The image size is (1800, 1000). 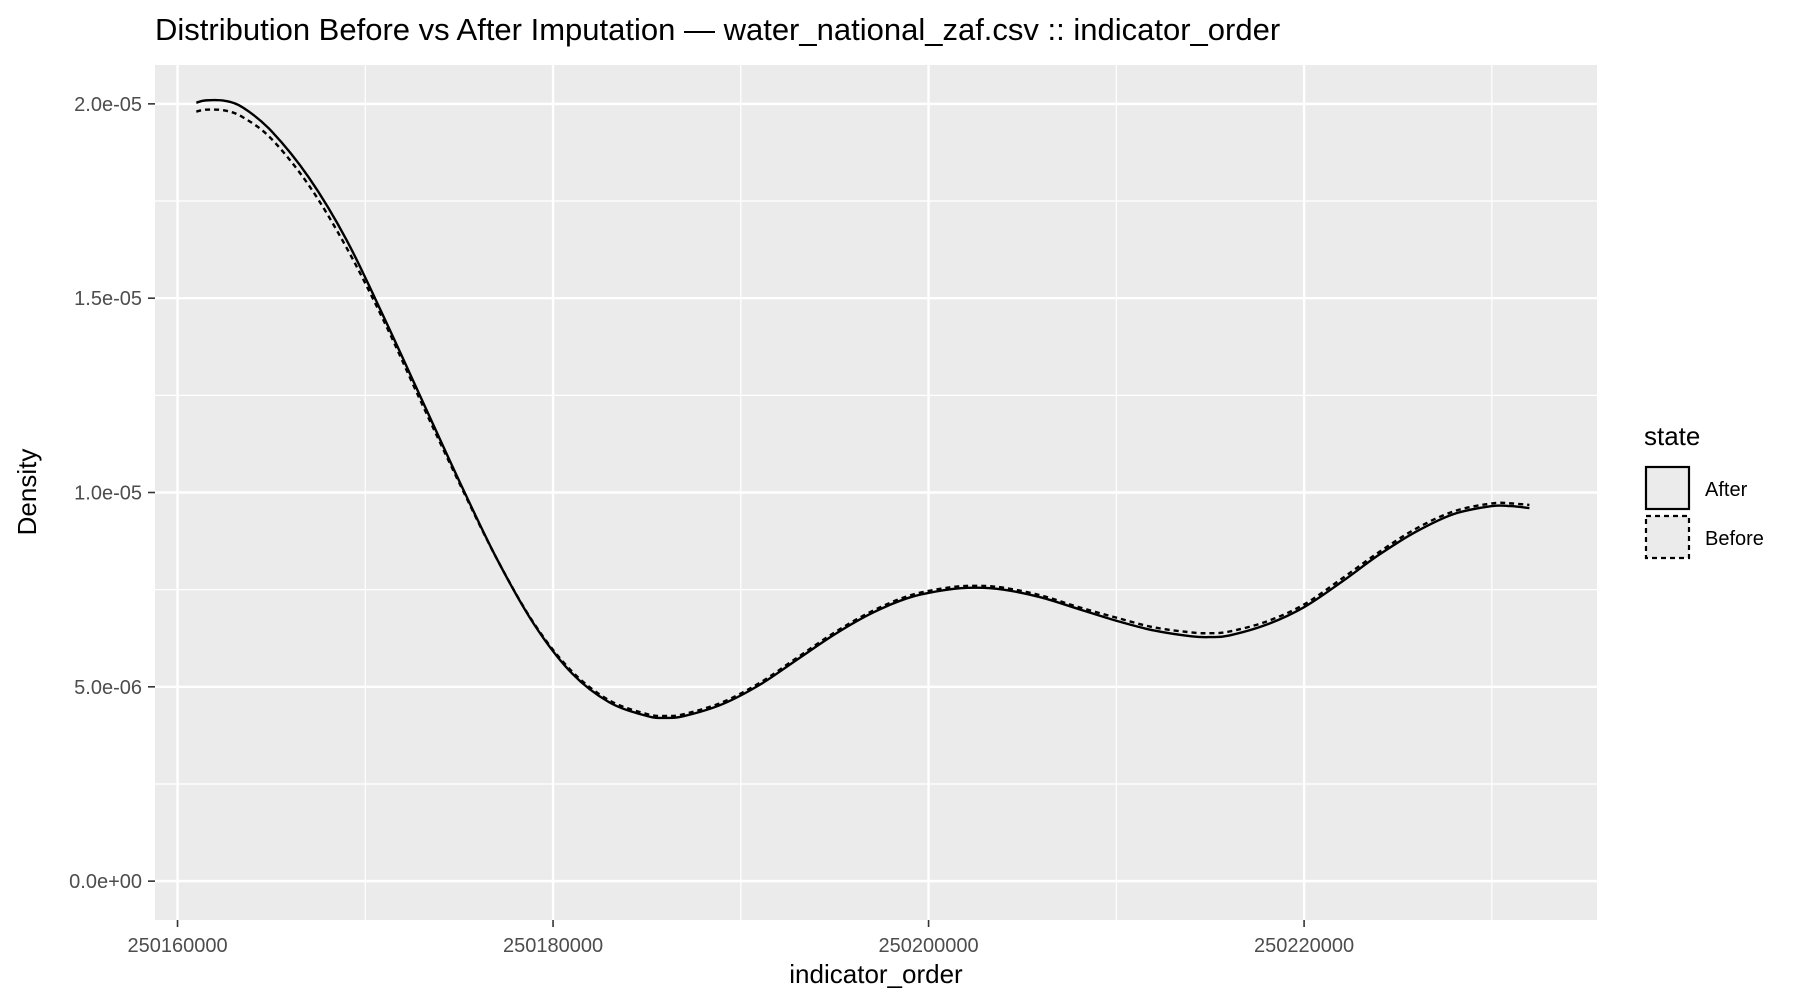 What do you see at coordinates (929, 946) in the screenshot?
I see `x-tick-label: 250200000` at bounding box center [929, 946].